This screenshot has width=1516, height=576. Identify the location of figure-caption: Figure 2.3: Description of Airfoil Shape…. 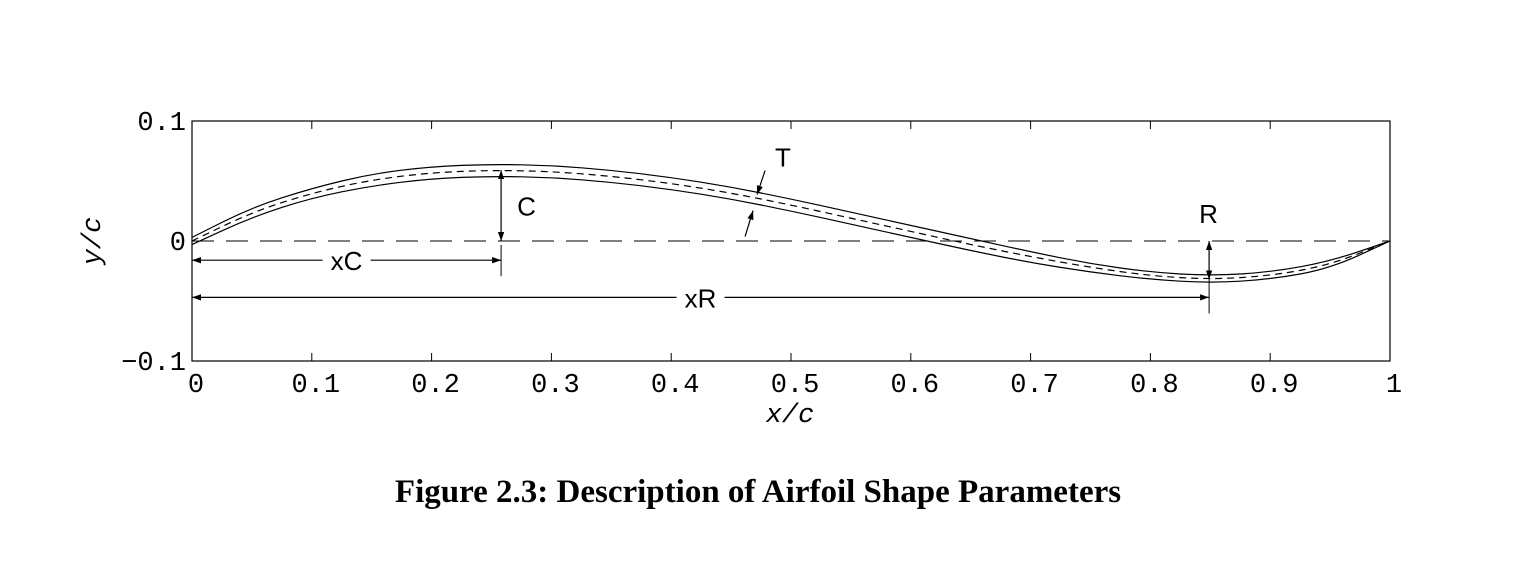
(758, 492).